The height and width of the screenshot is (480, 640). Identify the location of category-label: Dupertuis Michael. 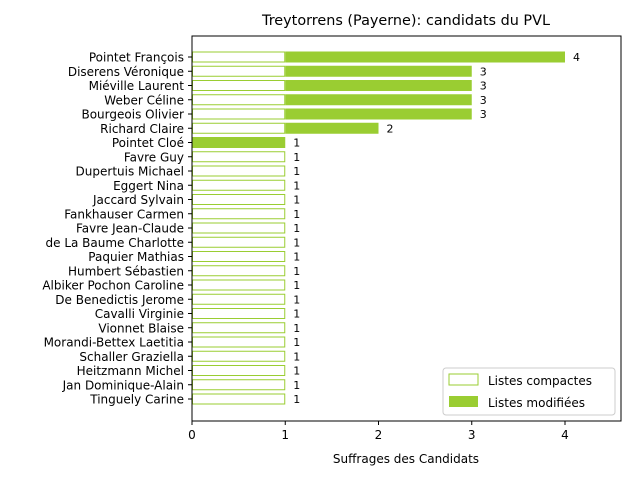
(130, 172).